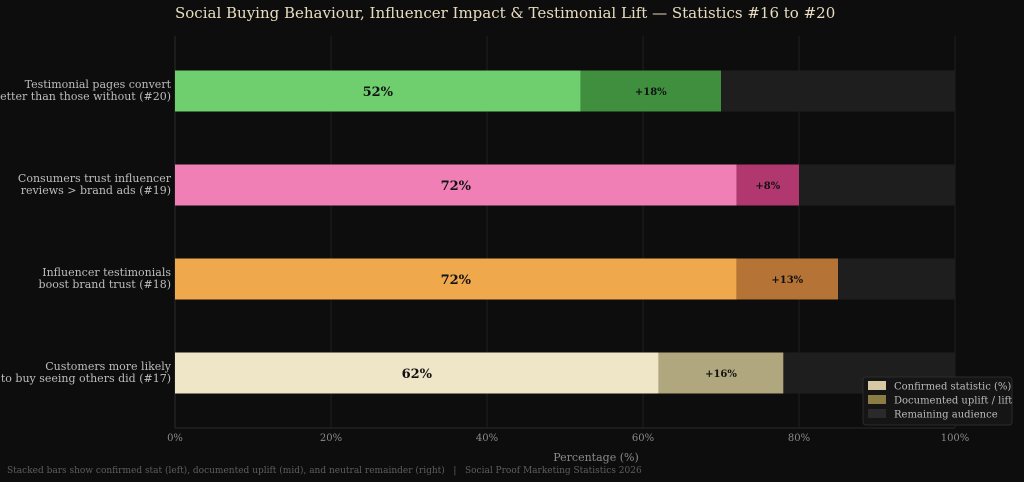 The height and width of the screenshot is (482, 1024). Describe the element at coordinates (108, 366) in the screenshot. I see `category-label: Customers more likely` at that location.